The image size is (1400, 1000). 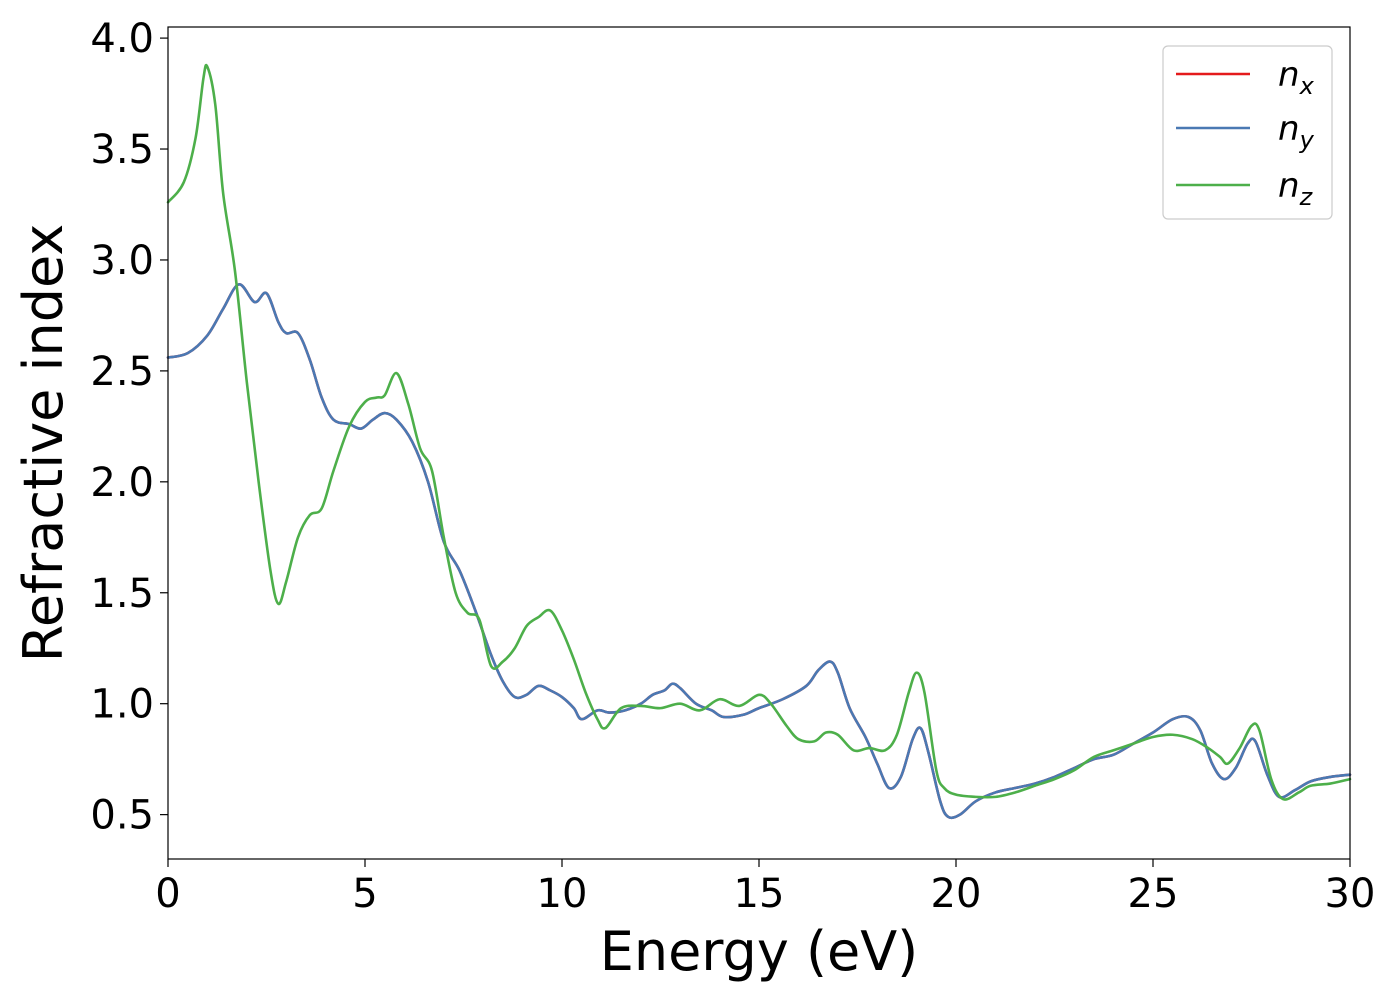 I want to click on legend-label-n-x: nx, so click(x=1296, y=77).